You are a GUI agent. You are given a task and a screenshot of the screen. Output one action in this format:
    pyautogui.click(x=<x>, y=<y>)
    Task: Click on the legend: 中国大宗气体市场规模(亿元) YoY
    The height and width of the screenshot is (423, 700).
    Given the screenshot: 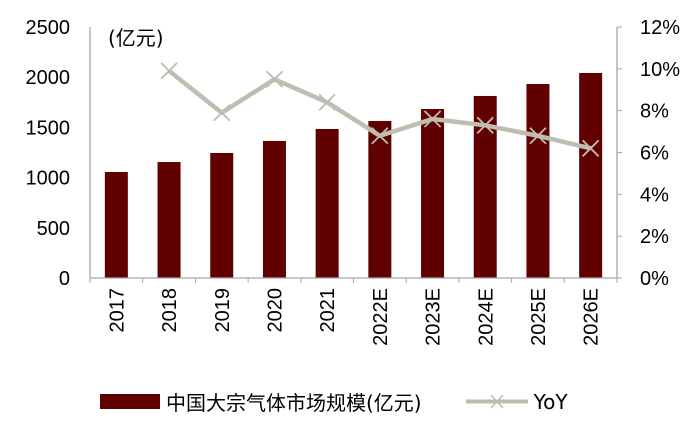 What is the action you would take?
    pyautogui.click(x=356, y=401)
    